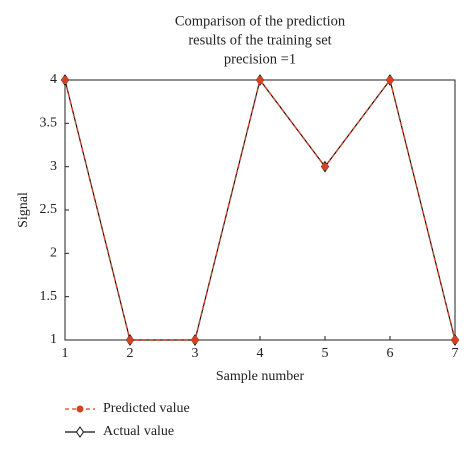 The height and width of the screenshot is (452, 474). I want to click on y-tick-label: 1, so click(53, 339).